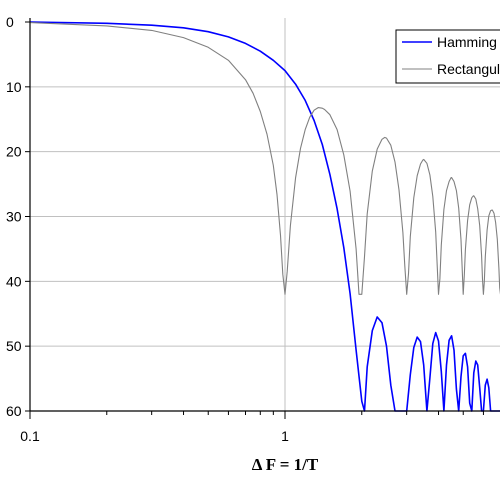  What do you see at coordinates (467, 42) in the screenshot?
I see `legend-label-hamming: Hamming` at bounding box center [467, 42].